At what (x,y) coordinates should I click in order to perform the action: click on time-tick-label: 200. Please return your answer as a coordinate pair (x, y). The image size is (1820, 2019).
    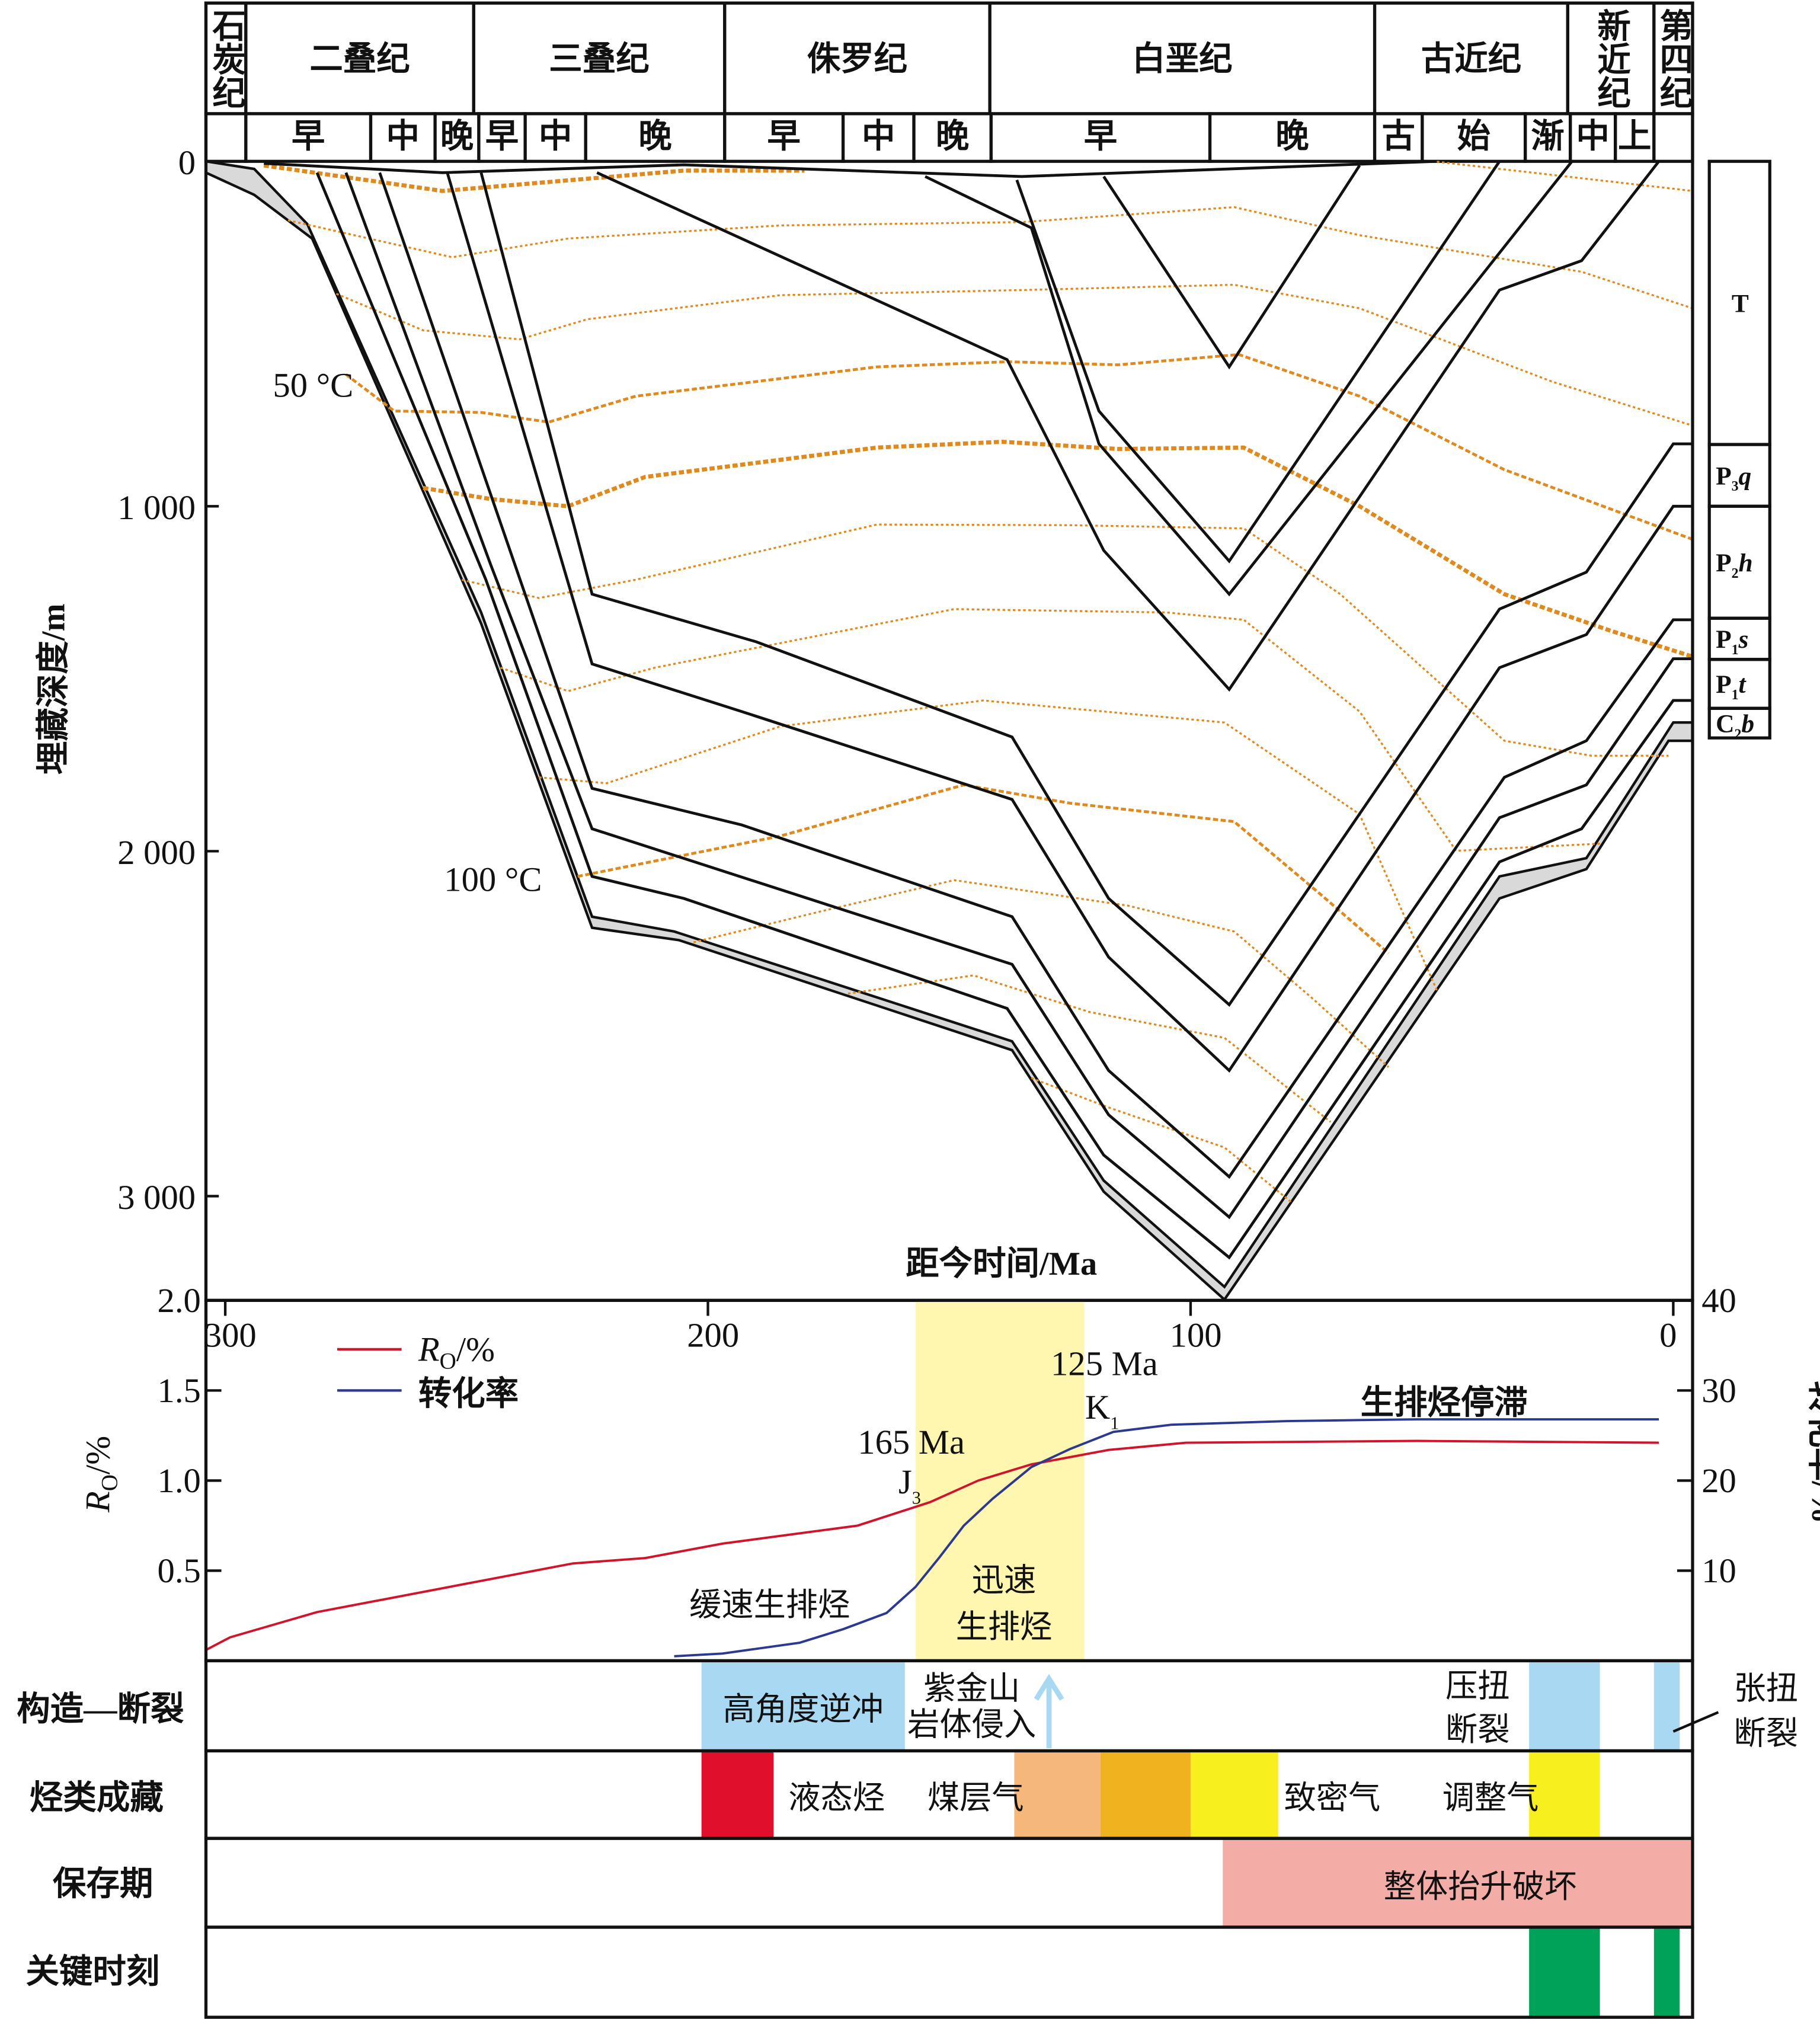
    Looking at the image, I should click on (713, 1335).